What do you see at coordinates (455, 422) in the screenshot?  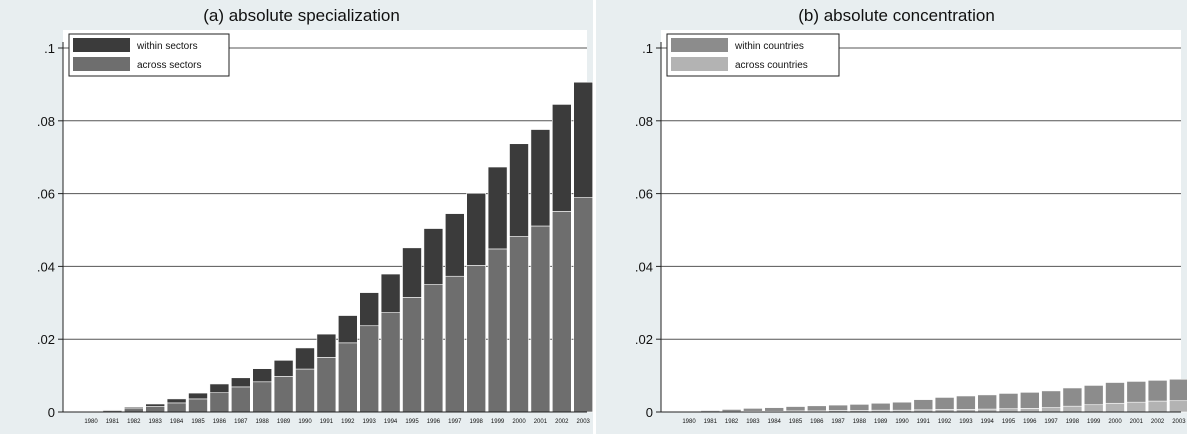 I see `chart-a-x-tick-label: 1997` at bounding box center [455, 422].